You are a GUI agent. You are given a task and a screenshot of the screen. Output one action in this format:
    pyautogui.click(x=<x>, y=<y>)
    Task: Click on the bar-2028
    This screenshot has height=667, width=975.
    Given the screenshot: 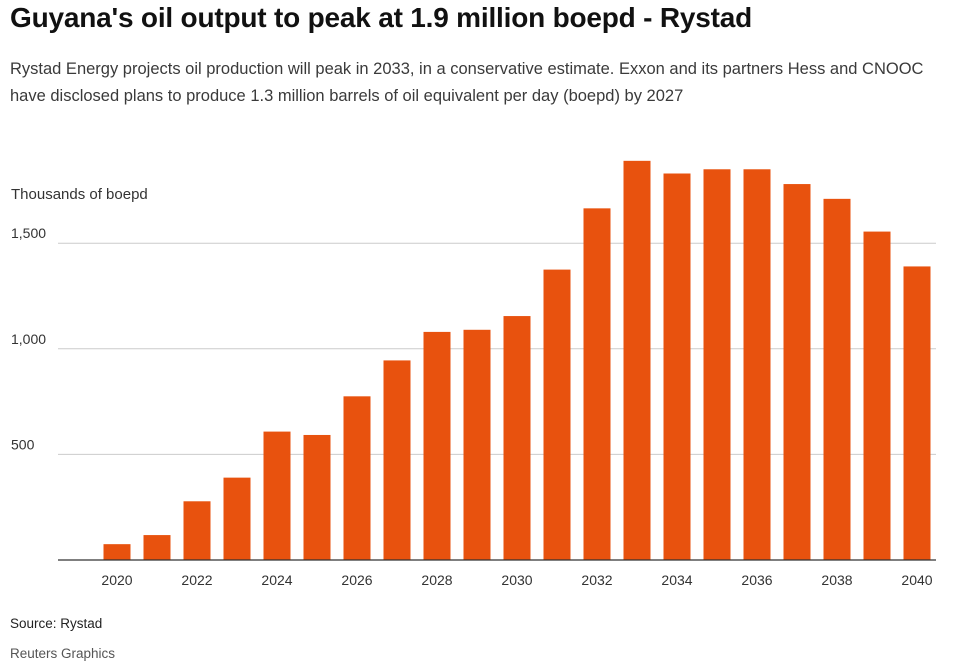 What is the action you would take?
    pyautogui.click(x=437, y=445)
    